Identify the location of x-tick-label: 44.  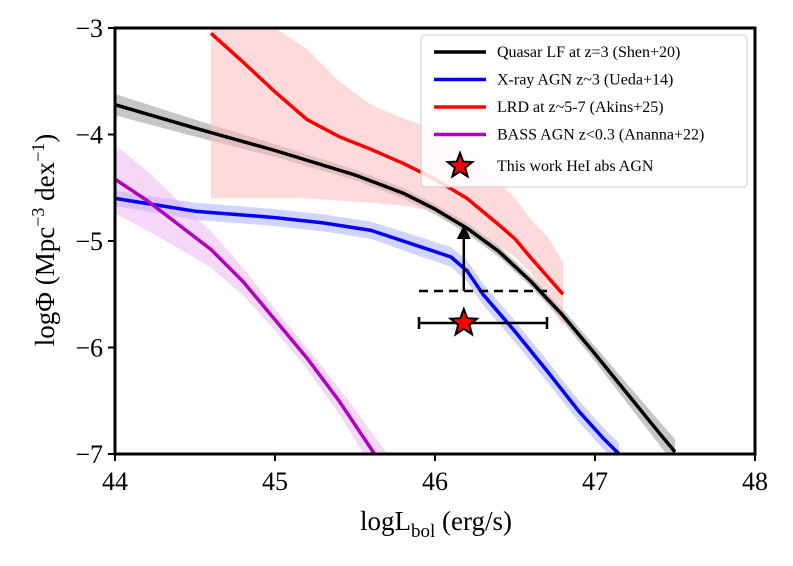
(115, 481).